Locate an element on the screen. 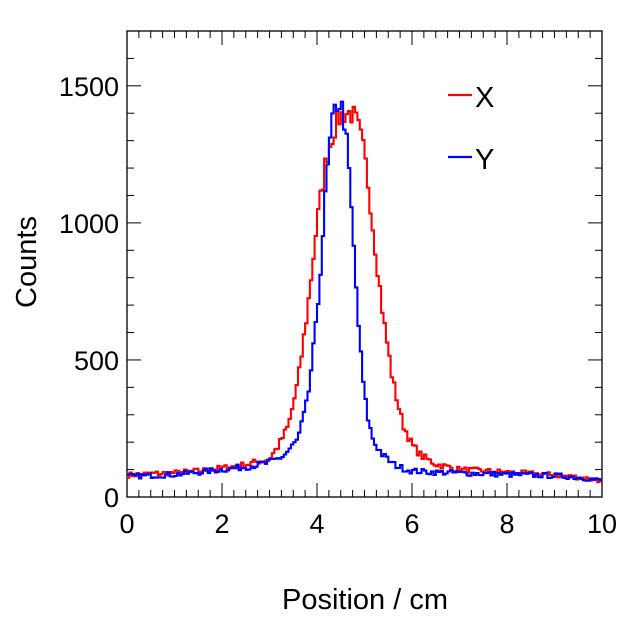 The image size is (635, 621). y-tick-label: 500 is located at coordinates (96, 361).